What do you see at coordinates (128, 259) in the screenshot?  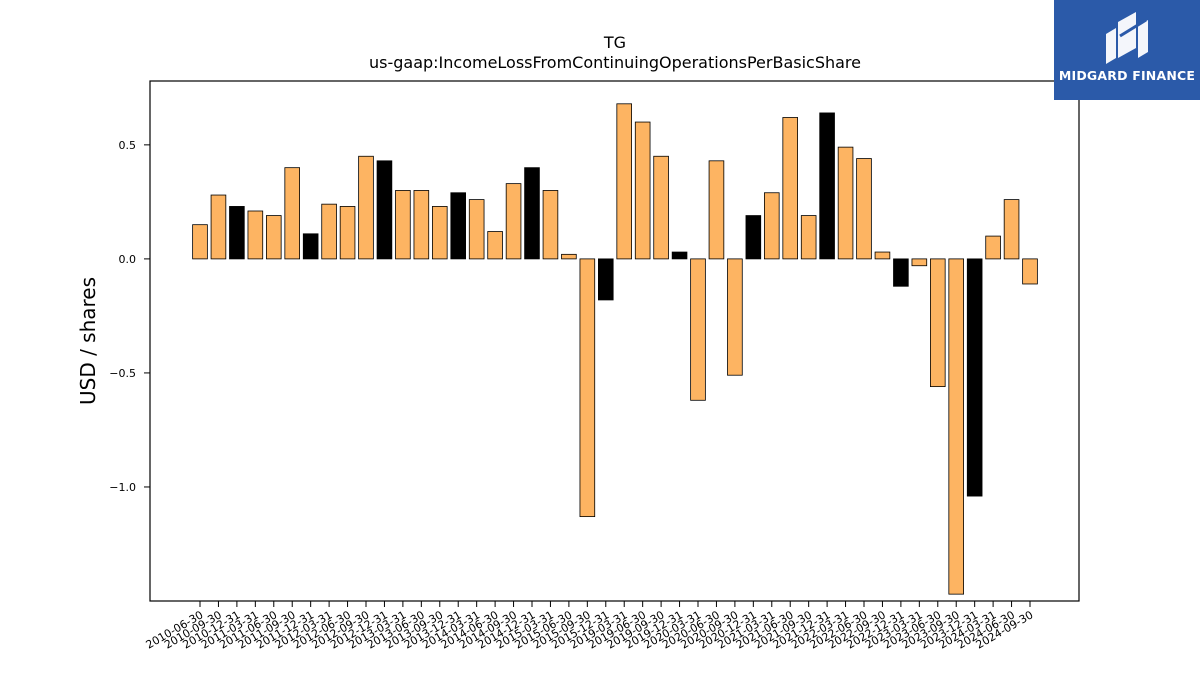 I see `y-tick-label: 0.0` at bounding box center [128, 259].